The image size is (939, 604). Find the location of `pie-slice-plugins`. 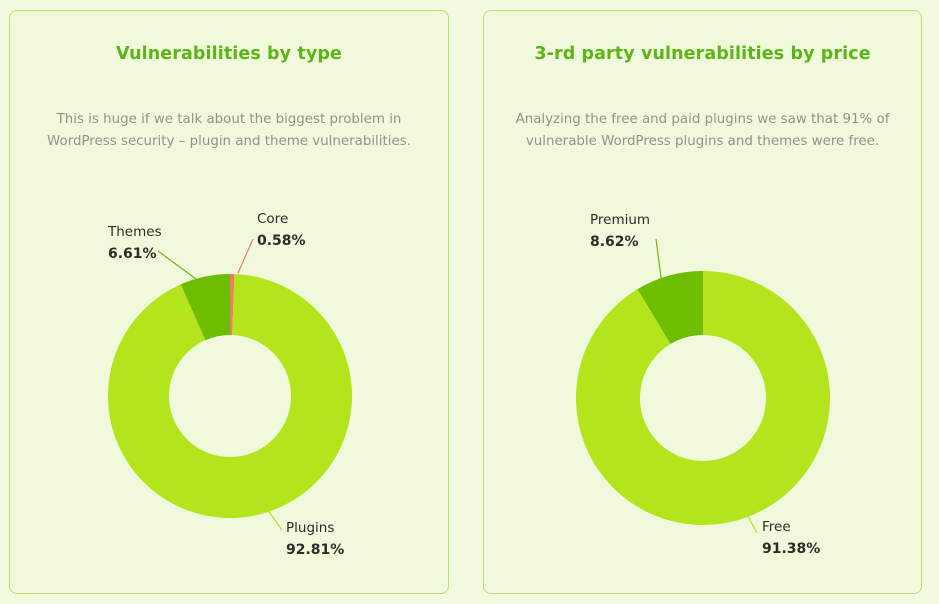

pie-slice-plugins is located at coordinates (230, 396).